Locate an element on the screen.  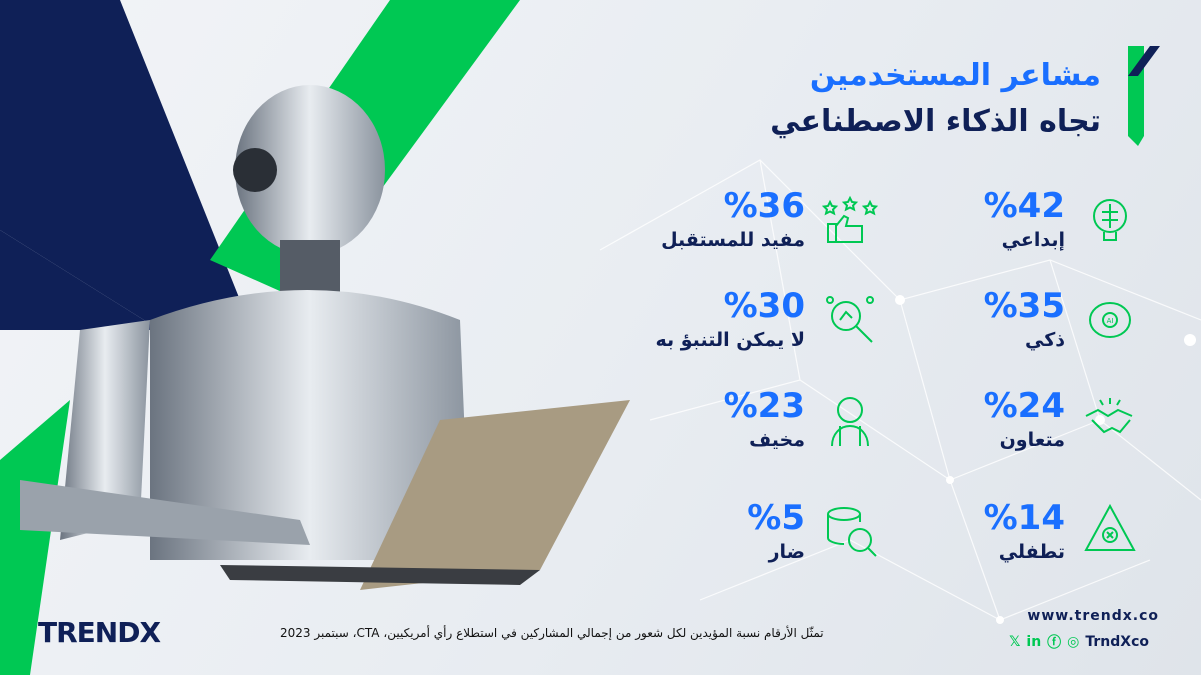
svg-text: AI is located at coordinates (1110, 321).